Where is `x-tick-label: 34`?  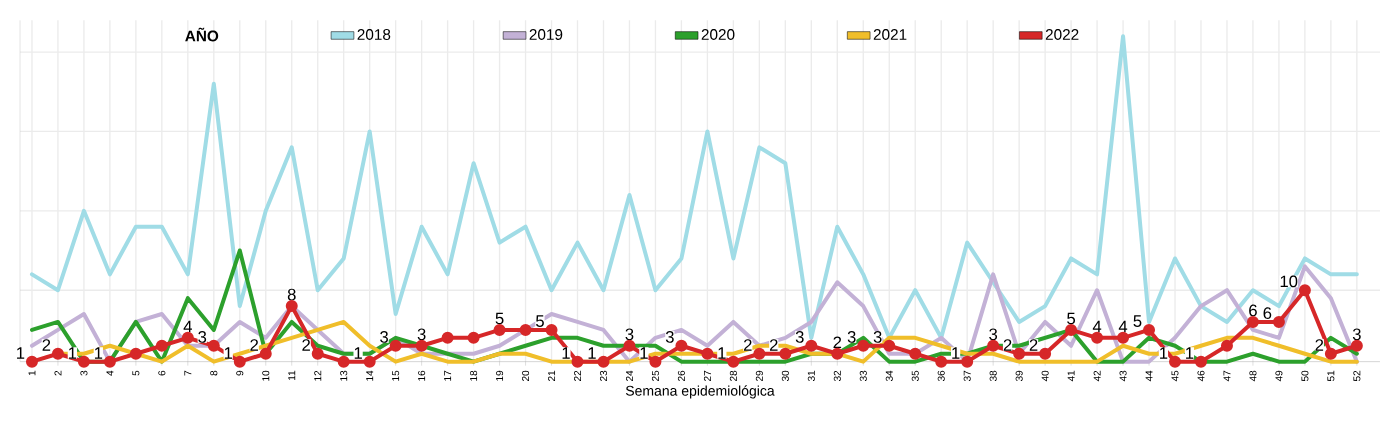
x-tick-label: 34 is located at coordinates (889, 376).